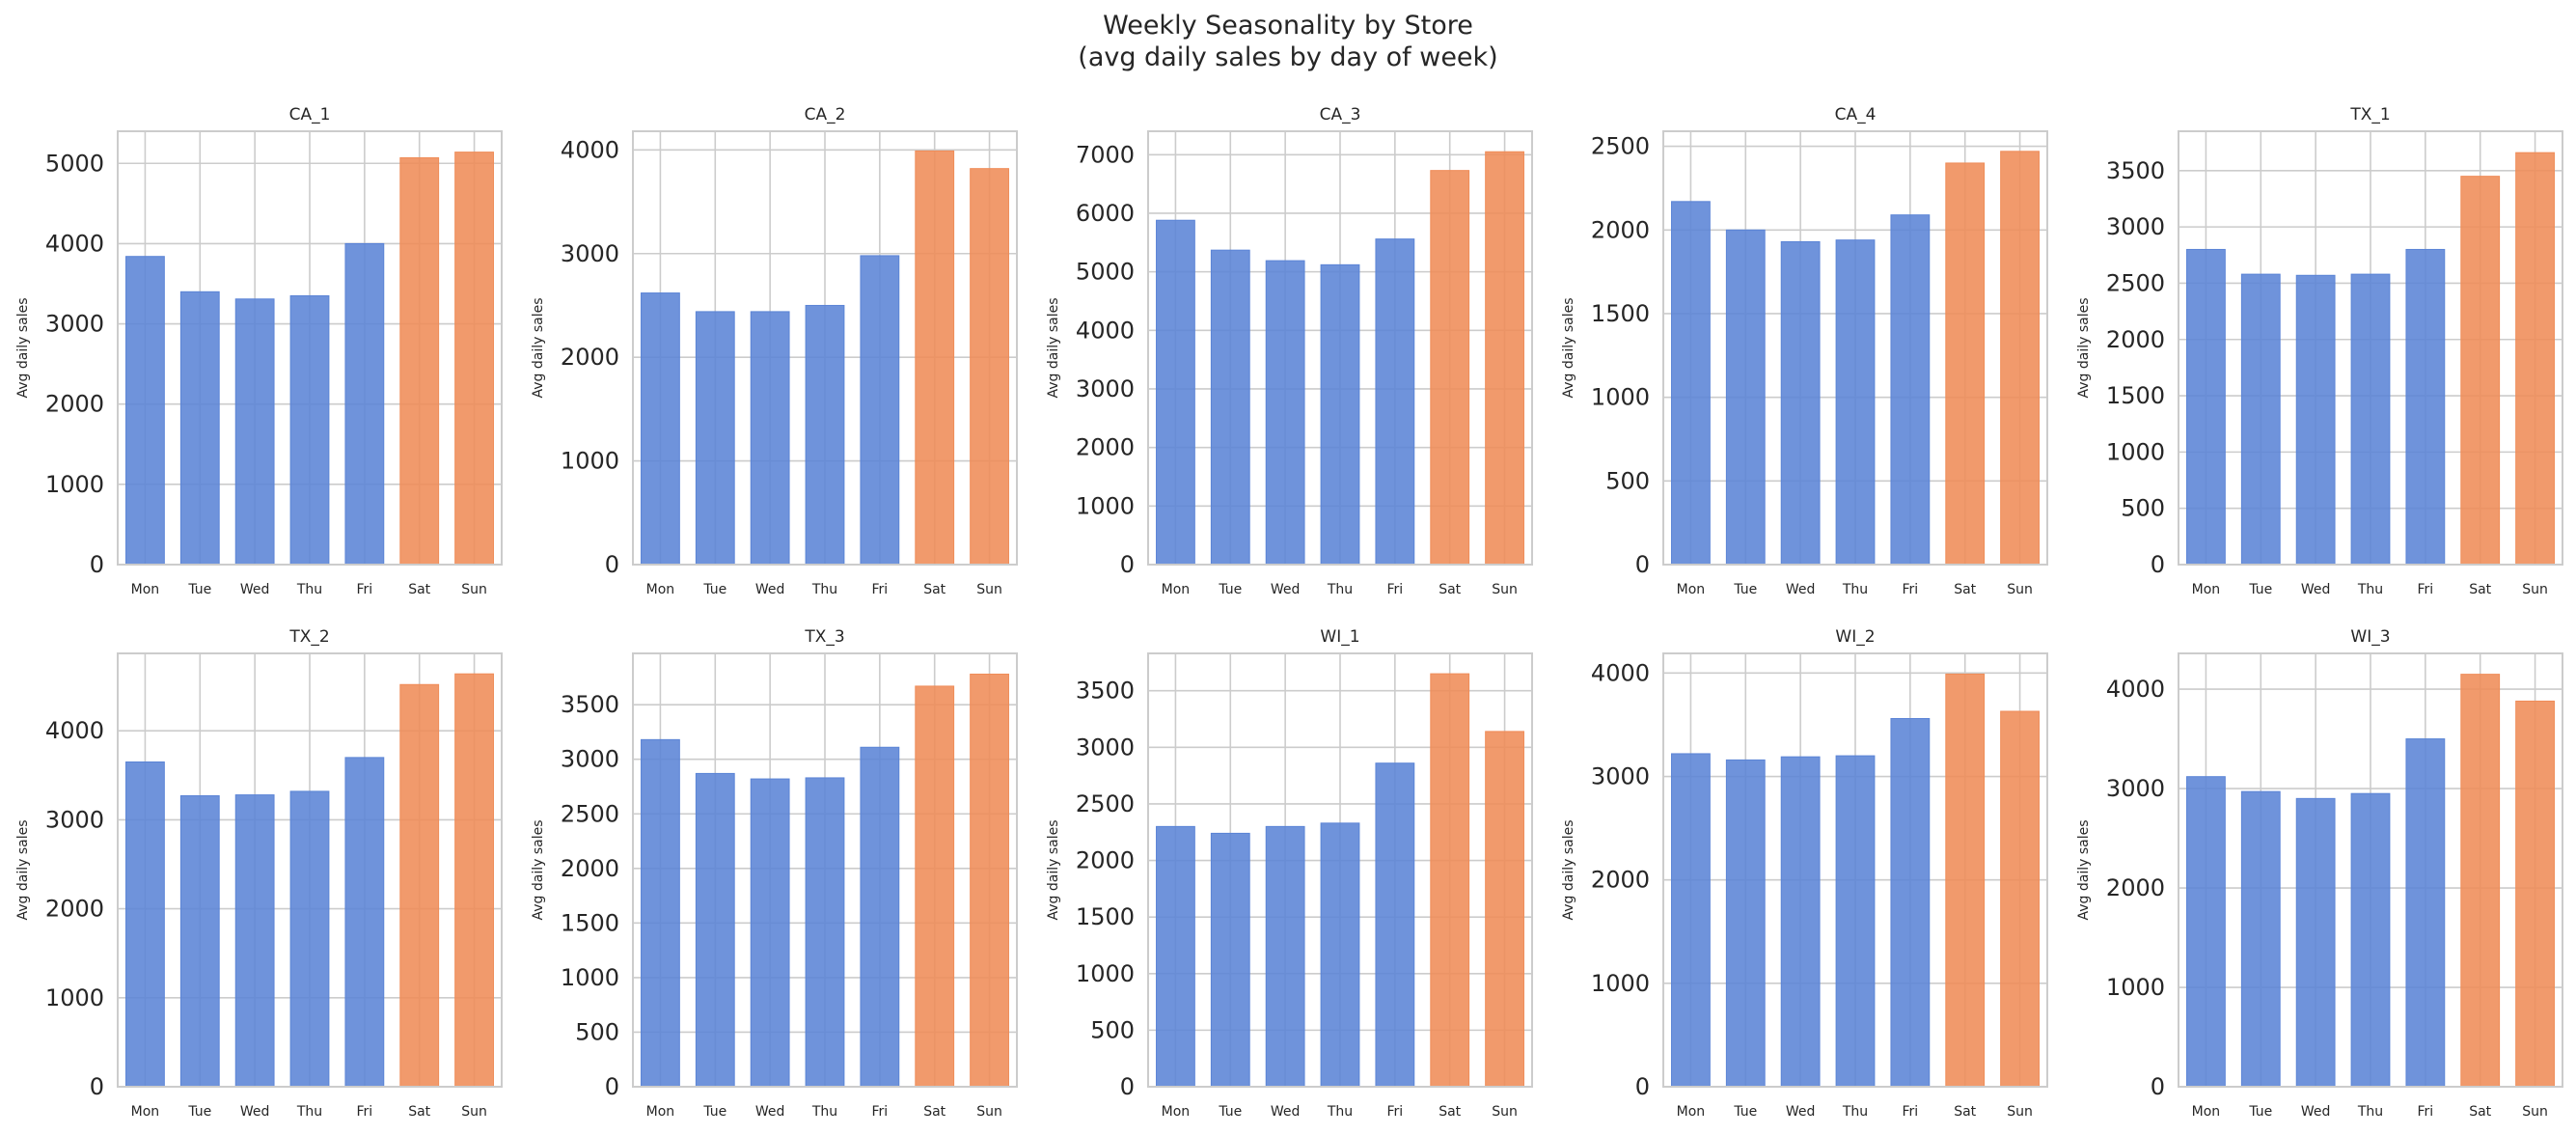 The height and width of the screenshot is (1135, 2576). What do you see at coordinates (255, 432) in the screenshot?
I see `chart-ca-1-bar-wed` at bounding box center [255, 432].